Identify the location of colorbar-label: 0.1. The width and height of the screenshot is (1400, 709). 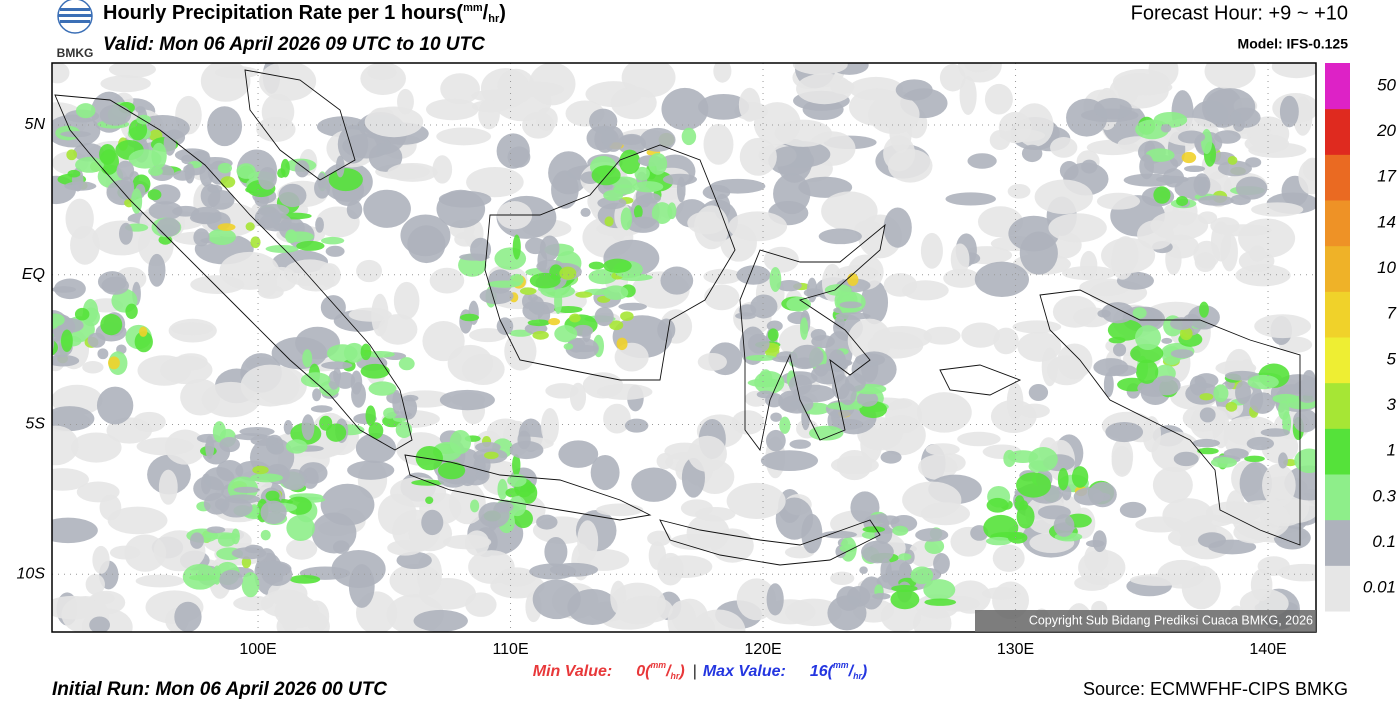
(1384, 541).